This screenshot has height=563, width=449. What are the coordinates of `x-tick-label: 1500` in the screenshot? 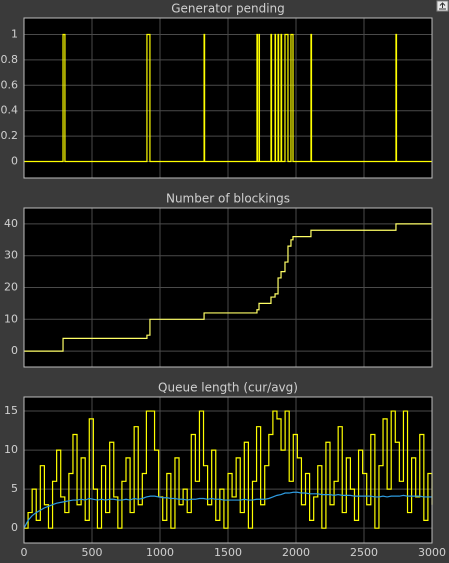 It's located at (228, 552).